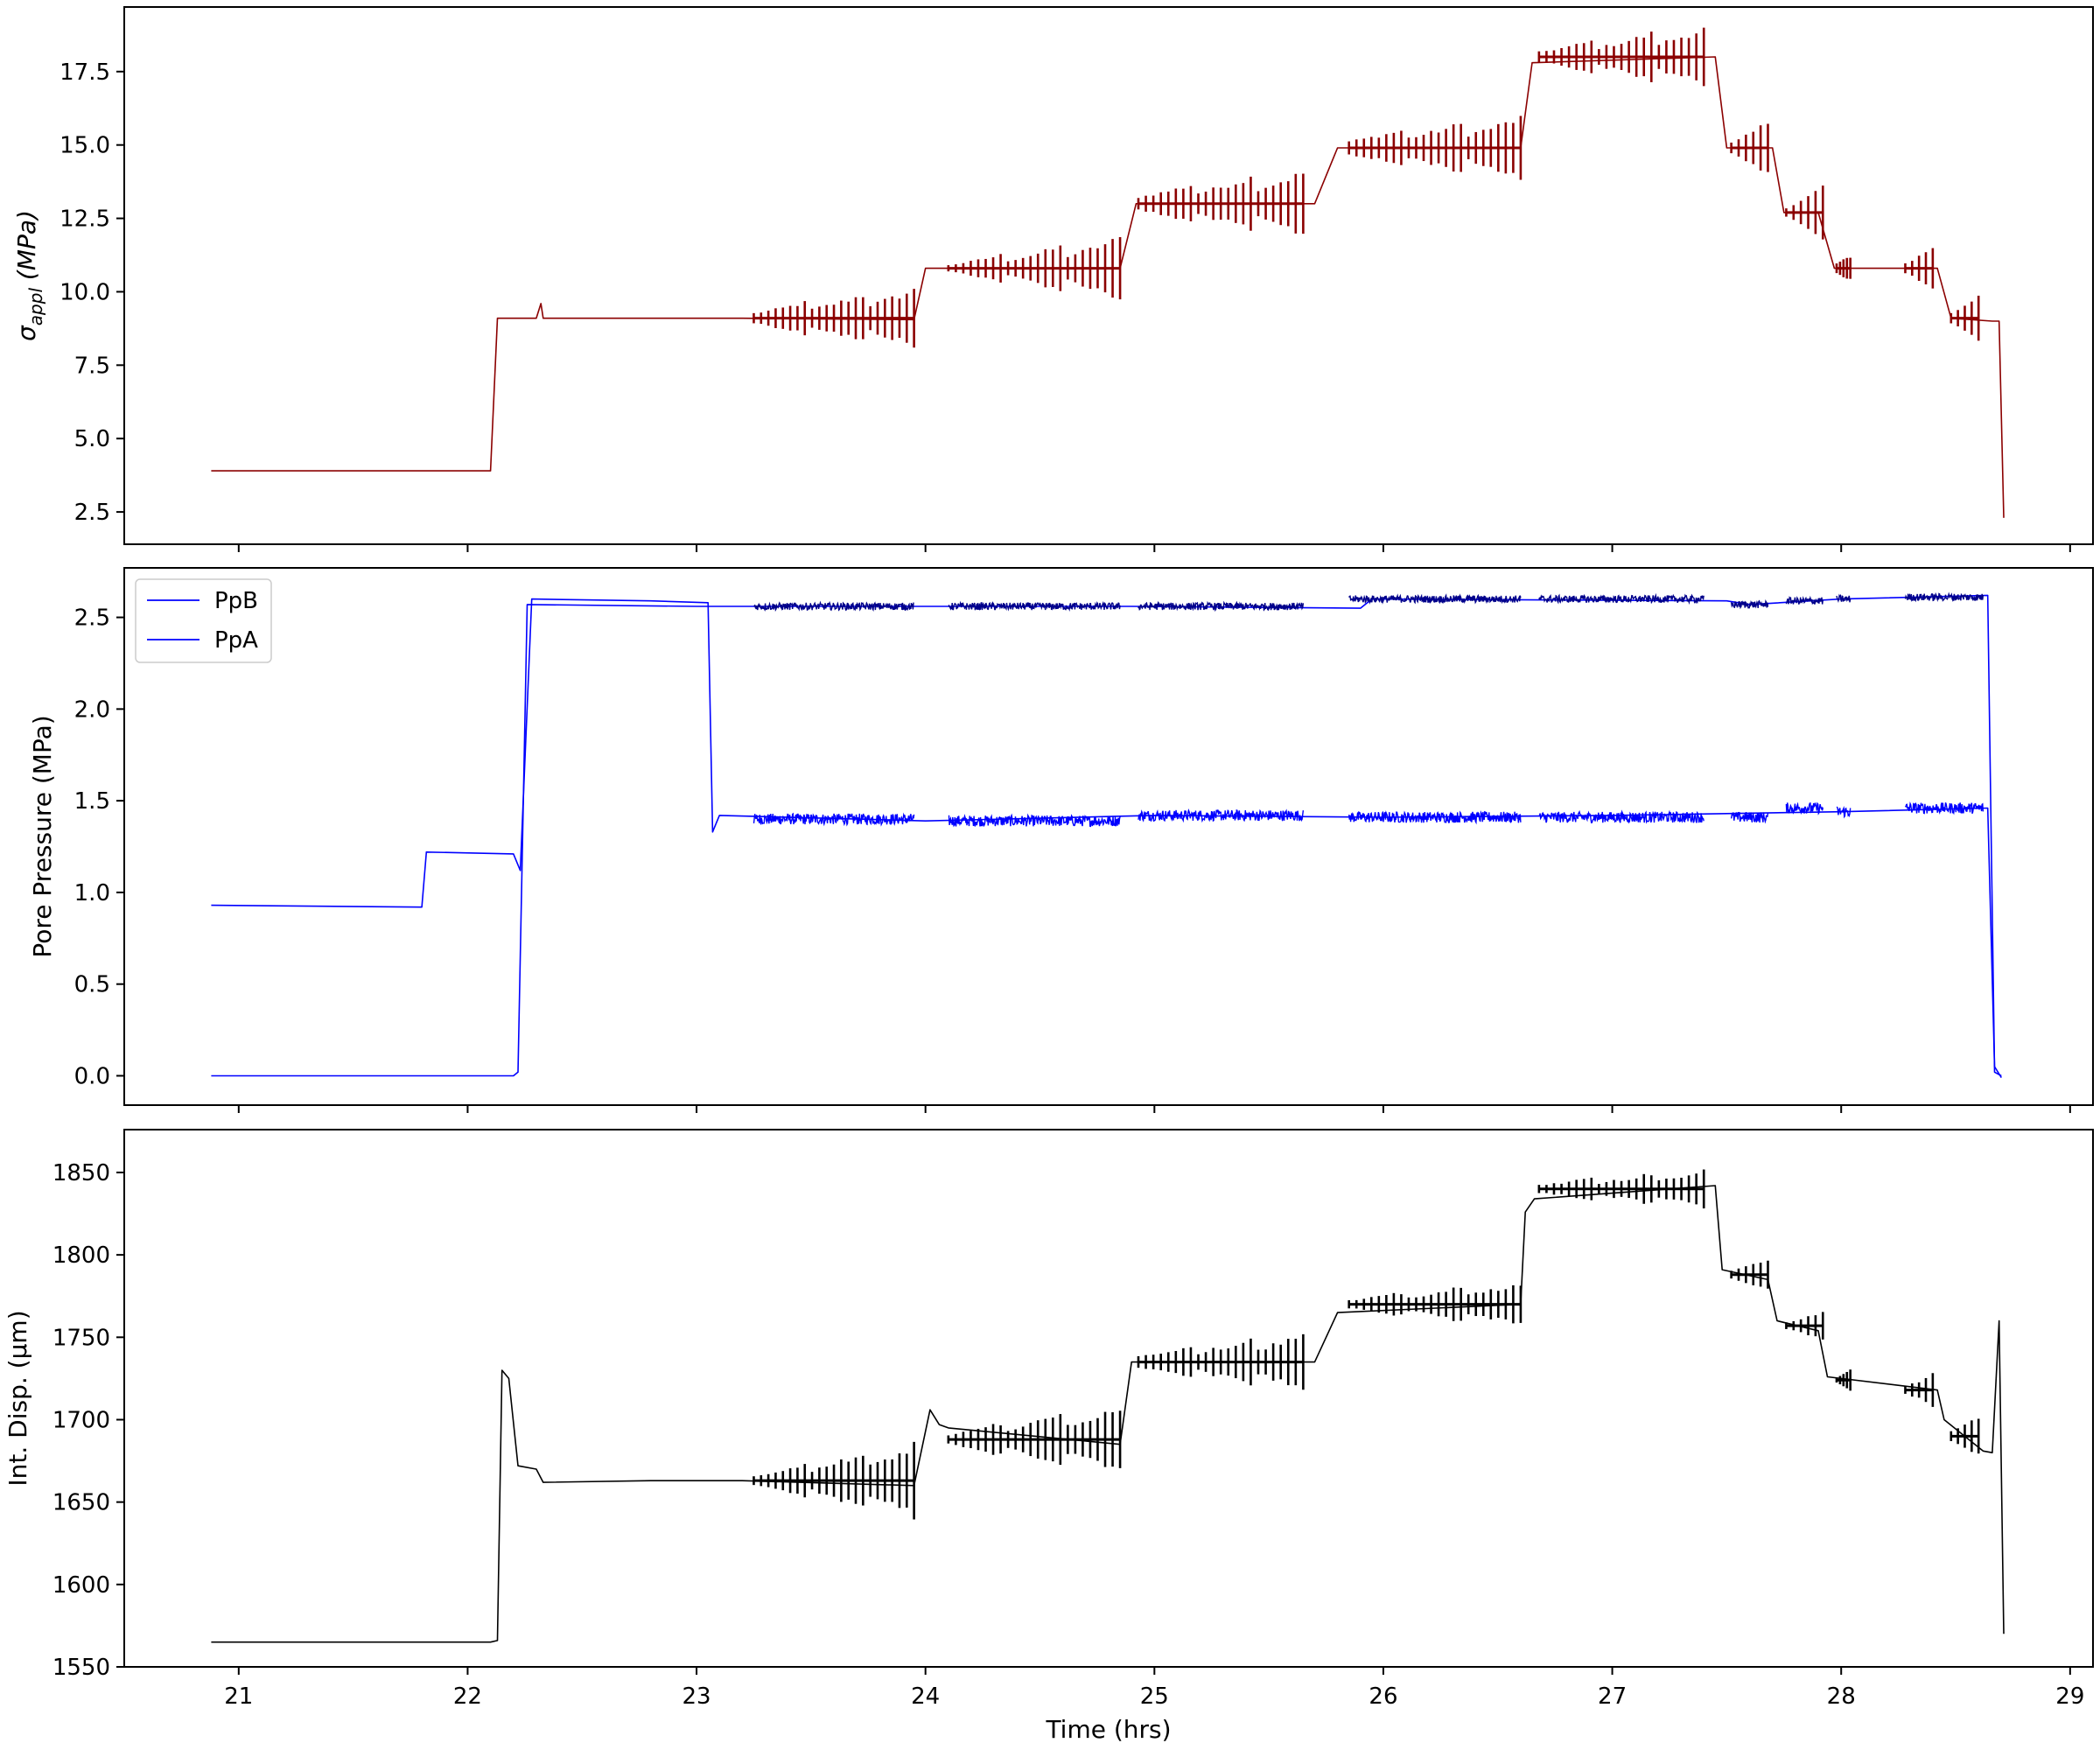 This screenshot has width=2100, height=1750. What do you see at coordinates (238, 1697) in the screenshot?
I see `displacement-x-tick-label: 21` at bounding box center [238, 1697].